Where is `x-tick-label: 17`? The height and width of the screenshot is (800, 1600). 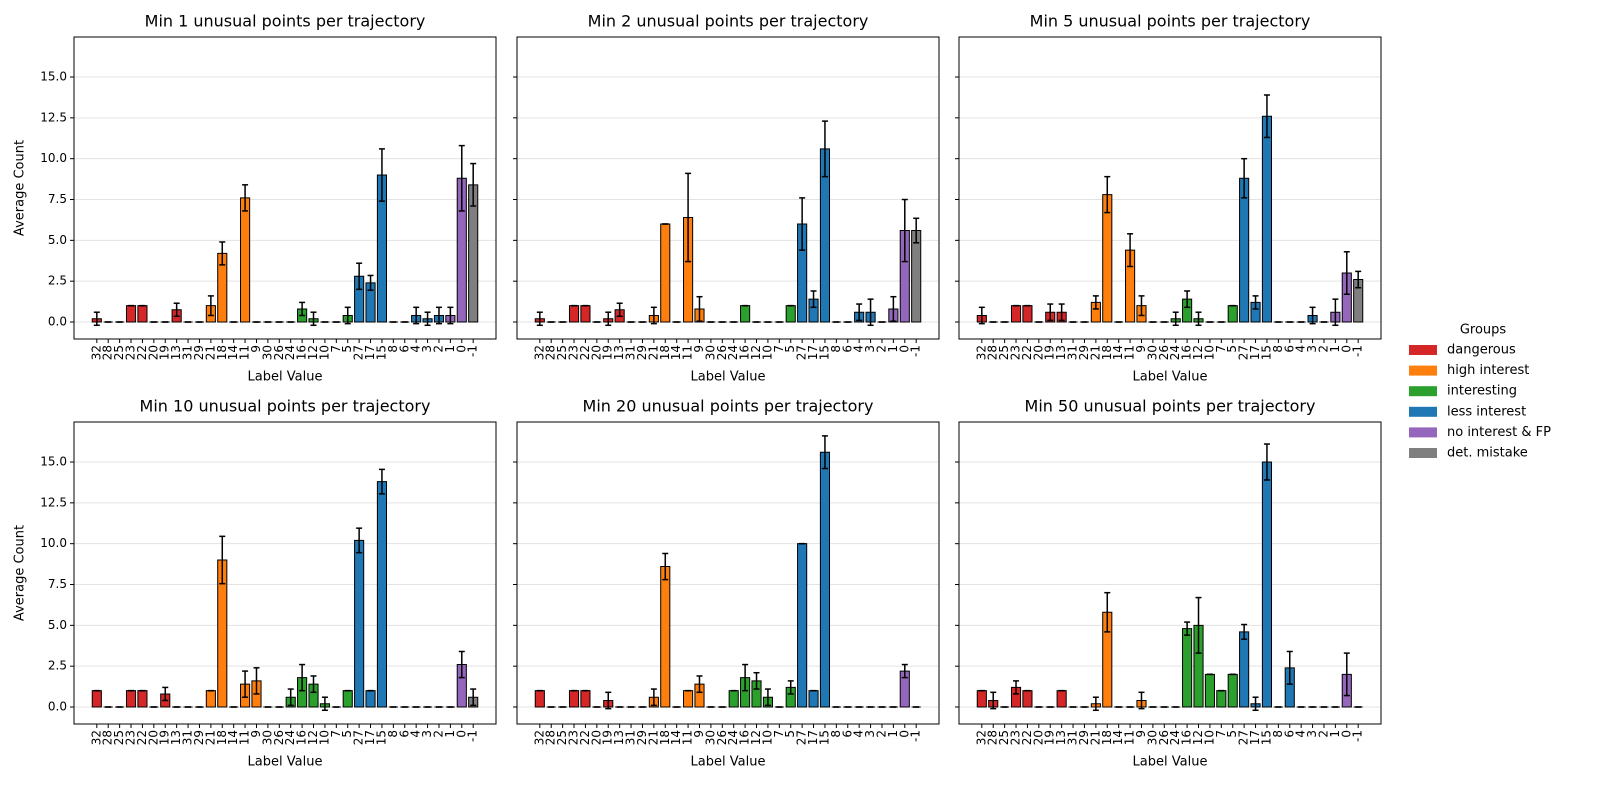 x-tick-label: 17 is located at coordinates (370, 352).